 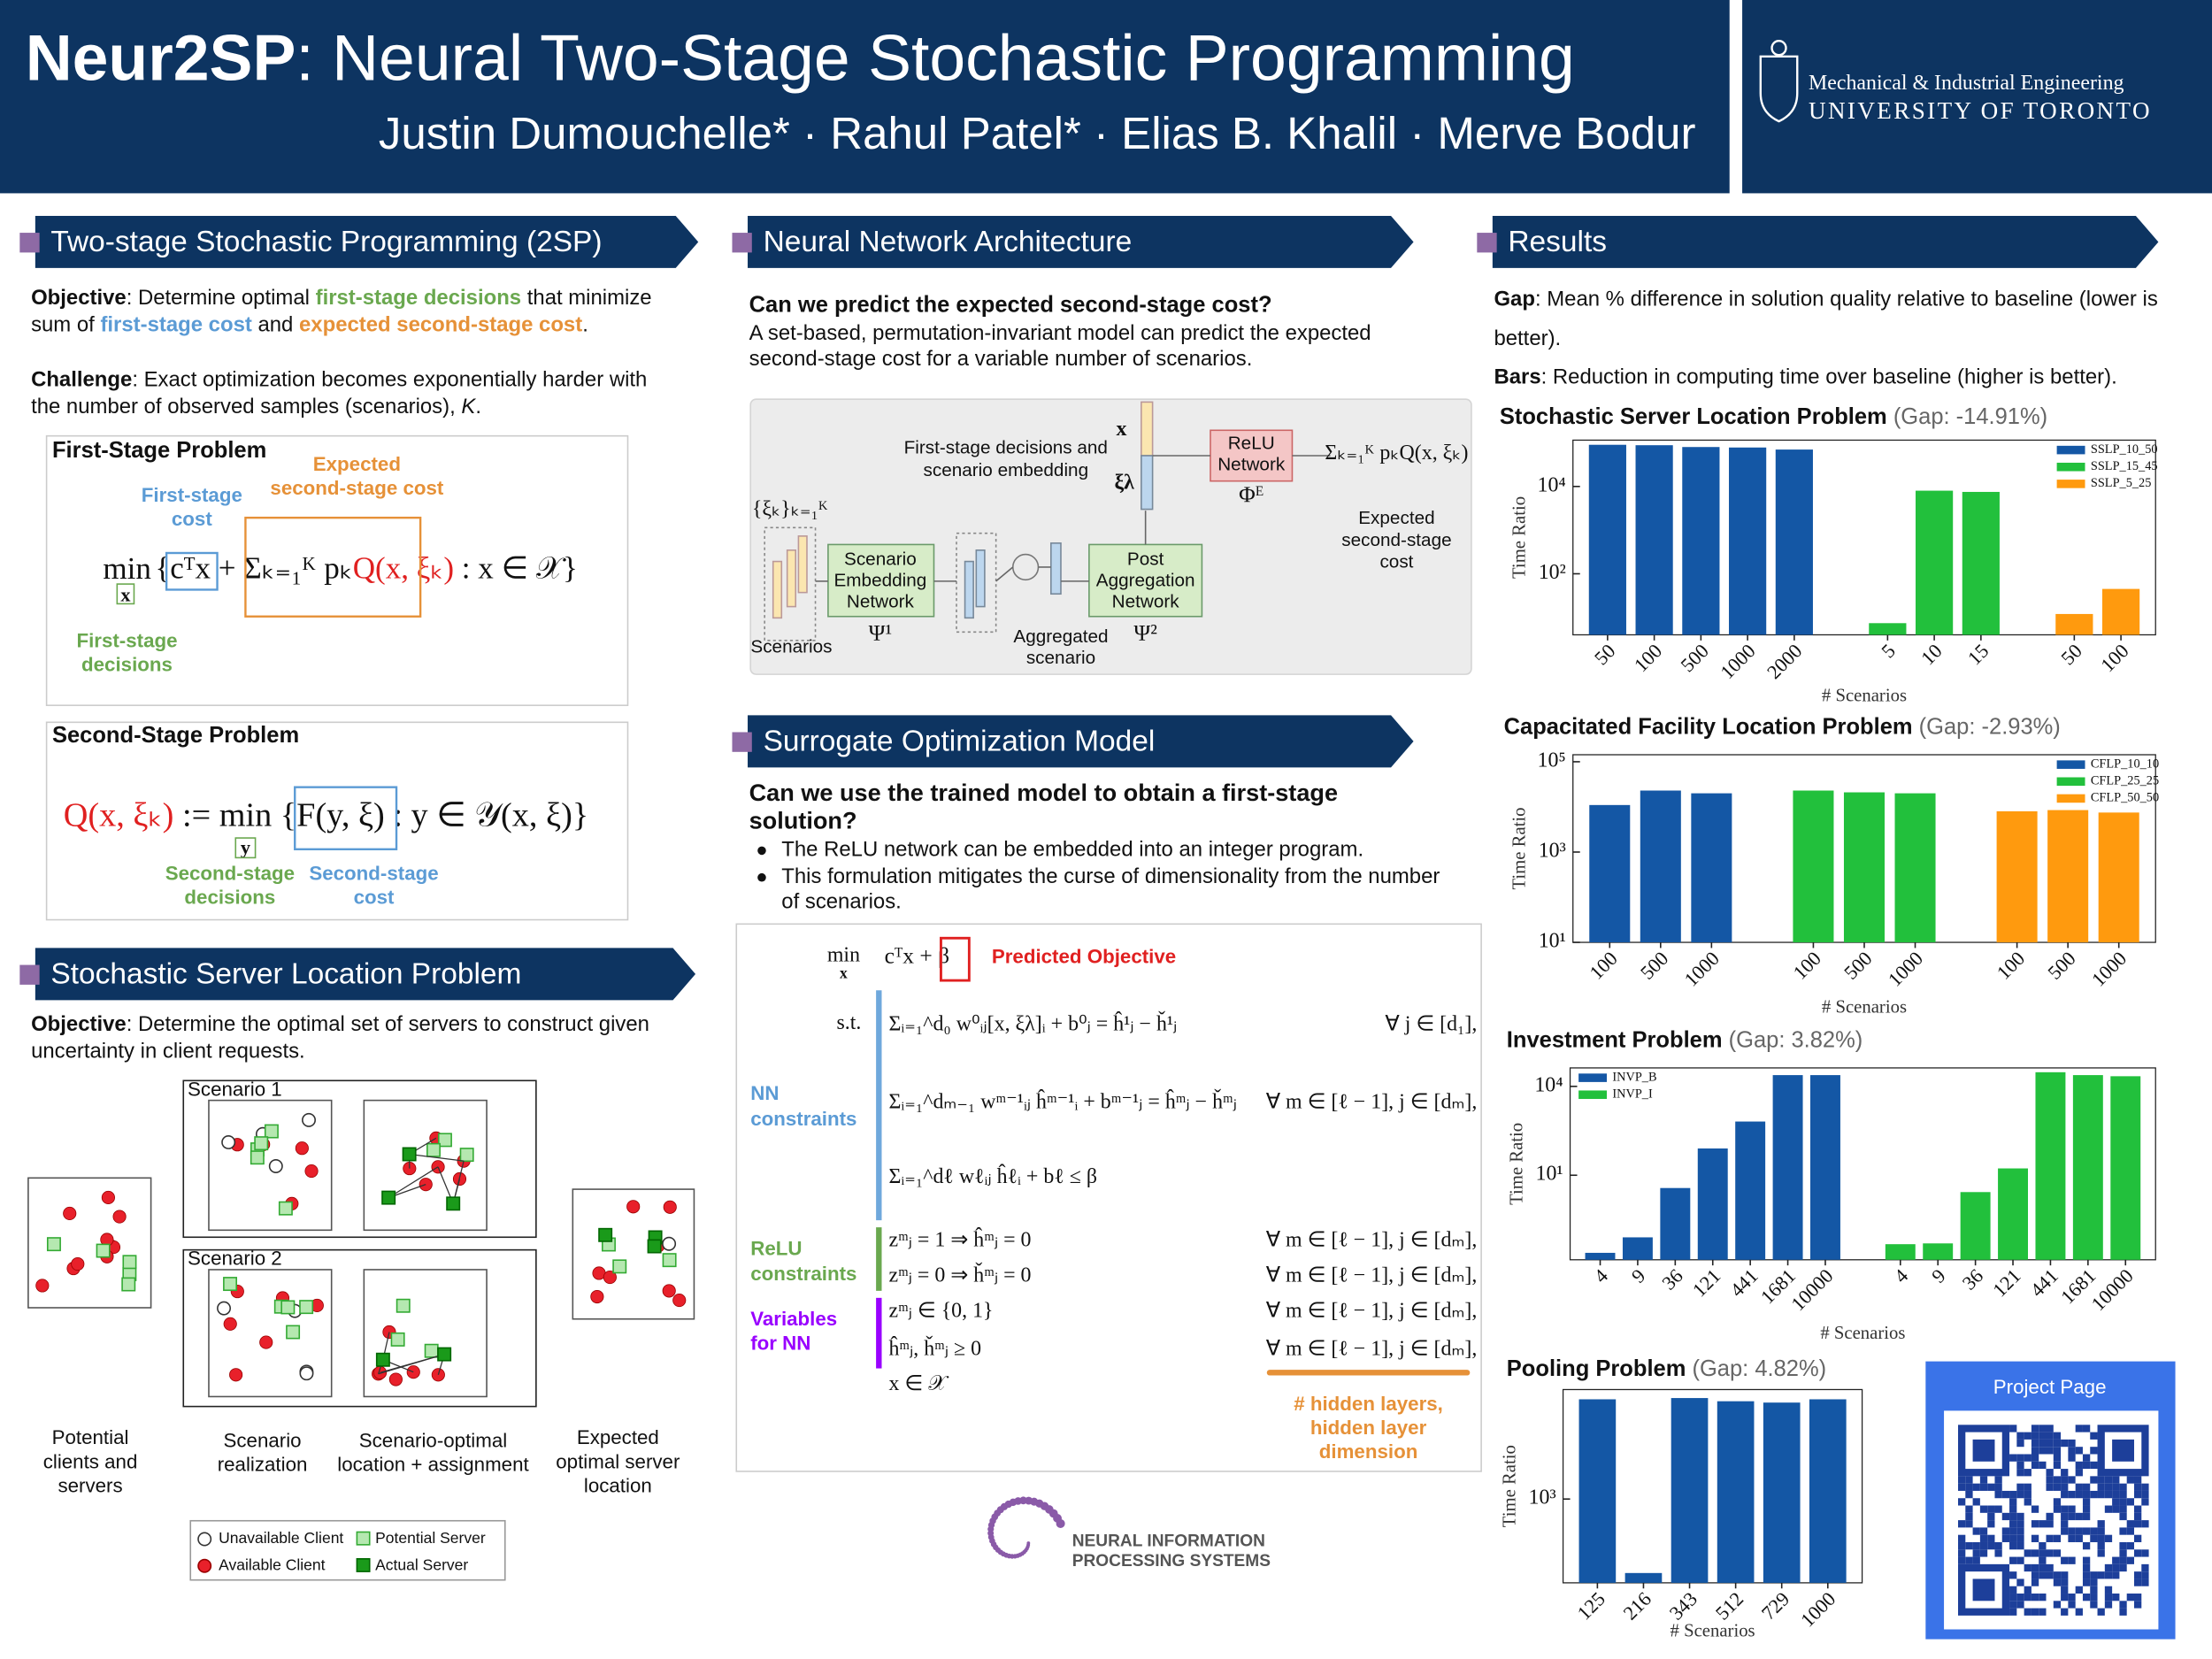 What do you see at coordinates (1970, 417) in the screenshot?
I see `chart-subtitle: (Gap: -14.91%)` at bounding box center [1970, 417].